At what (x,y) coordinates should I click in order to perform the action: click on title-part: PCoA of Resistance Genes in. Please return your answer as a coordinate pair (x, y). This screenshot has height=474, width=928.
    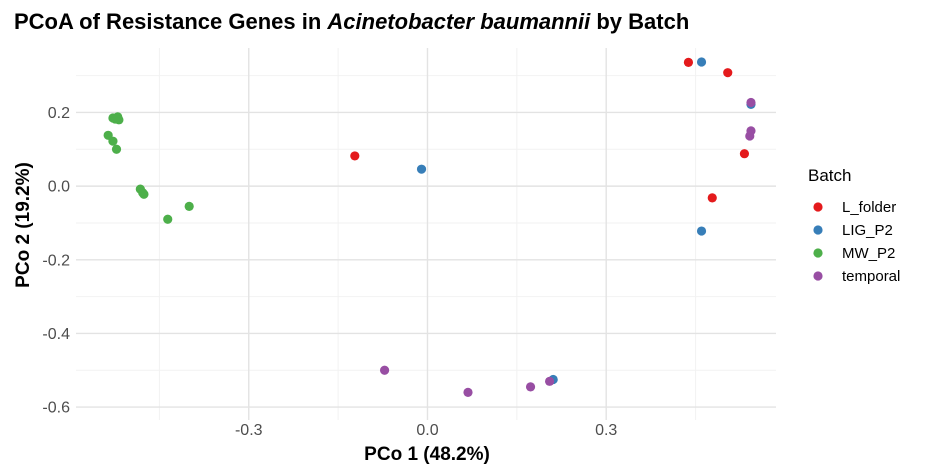
    Looking at the image, I should click on (170, 21).